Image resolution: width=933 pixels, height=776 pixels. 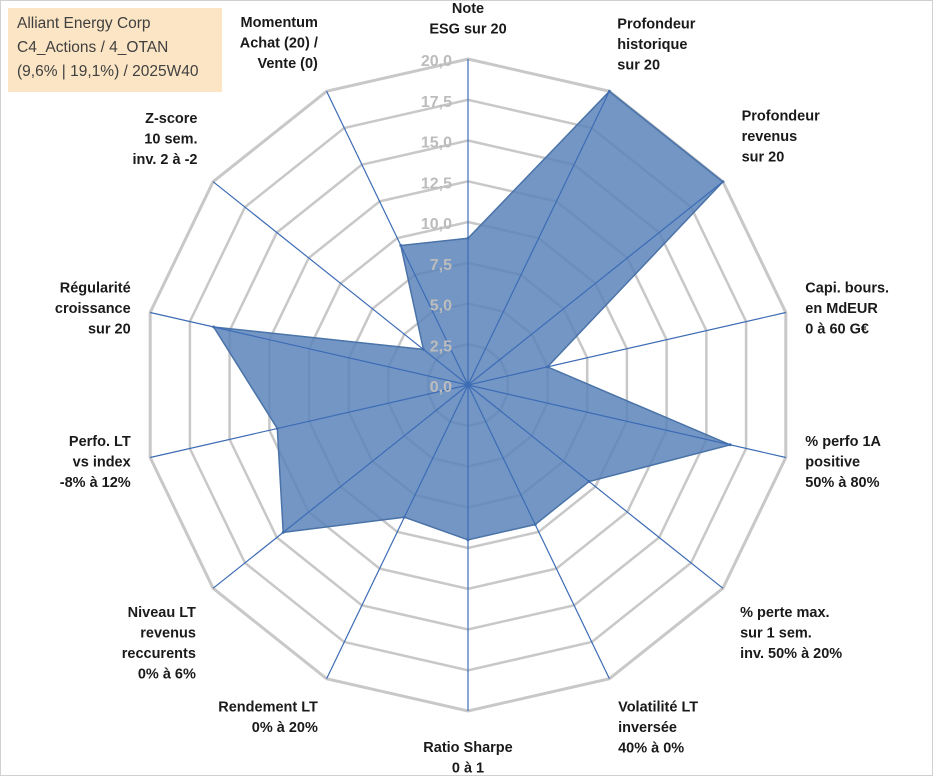 What do you see at coordinates (93, 47) in the screenshot?
I see `portfolio-path: C4_Actions / 4_OTAN` at bounding box center [93, 47].